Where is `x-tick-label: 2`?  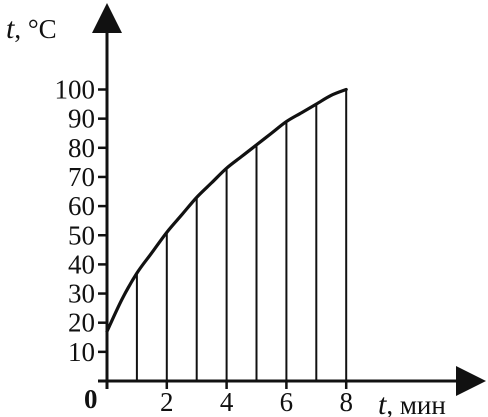 x-tick-label: 2 is located at coordinates (167, 402).